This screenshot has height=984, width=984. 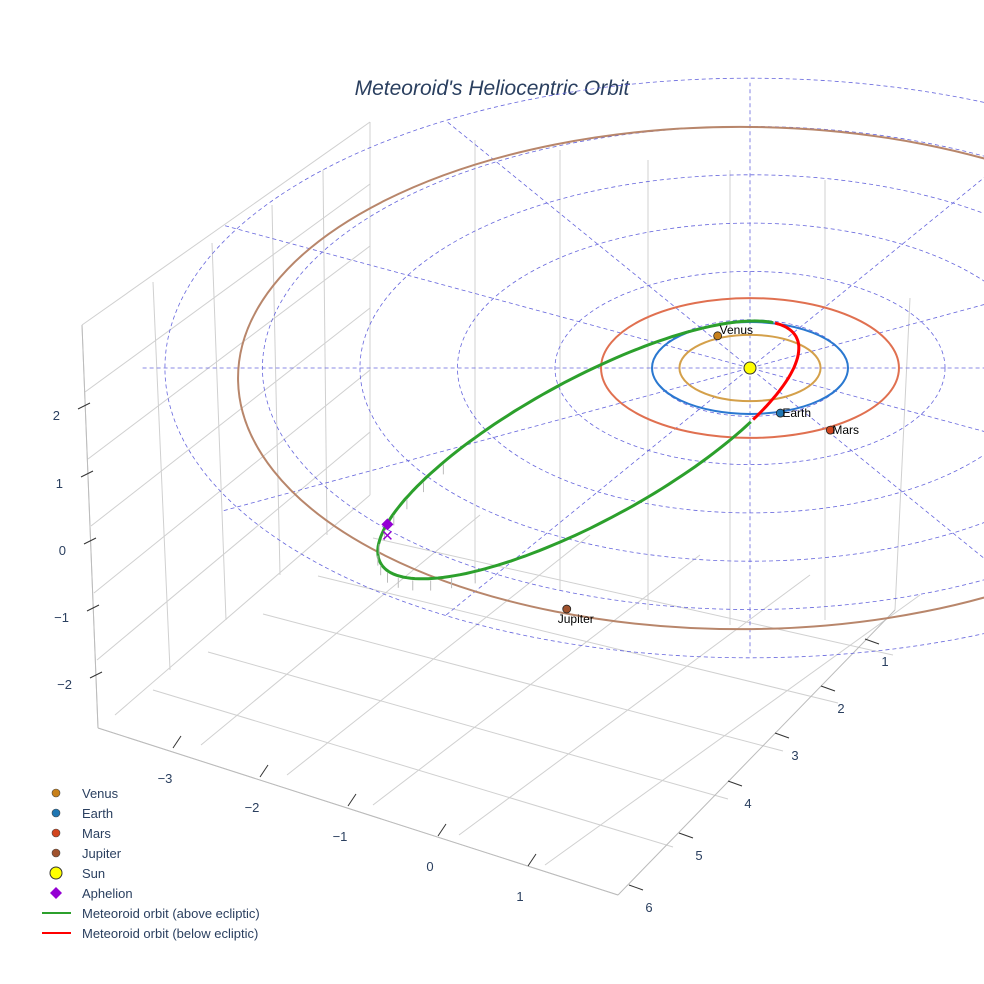 What do you see at coordinates (576, 619) in the screenshot?
I see `label-jupiter: Jupiter` at bounding box center [576, 619].